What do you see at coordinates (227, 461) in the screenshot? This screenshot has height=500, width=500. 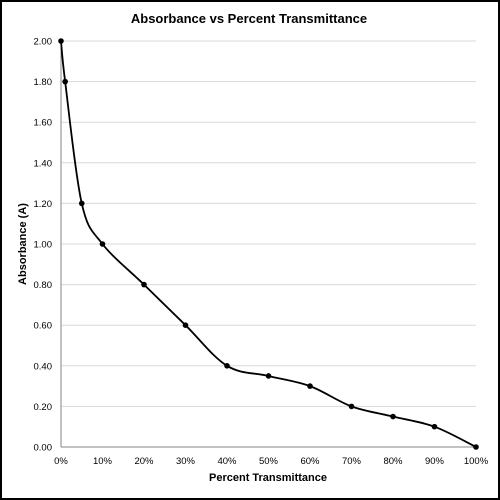 I see `x-tick-label: 40%` at bounding box center [227, 461].